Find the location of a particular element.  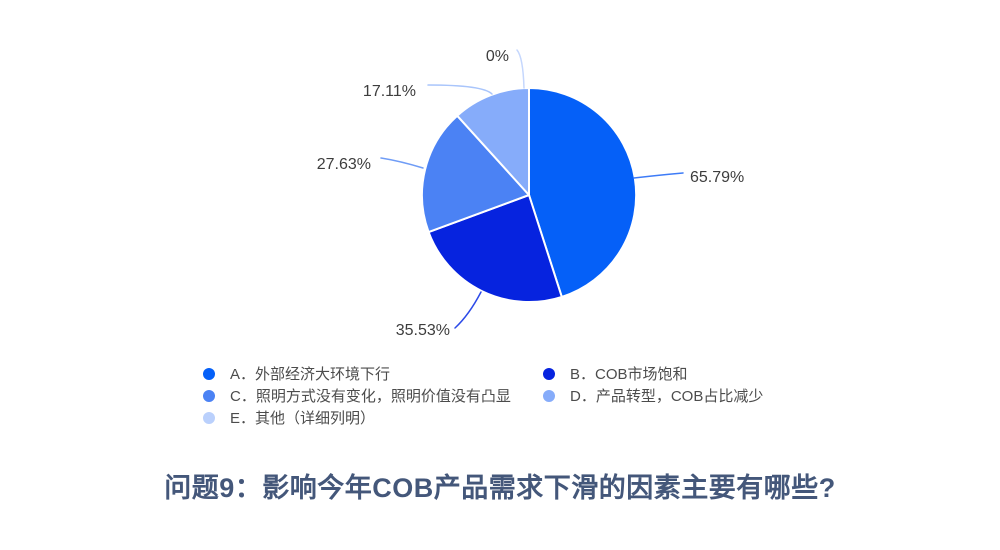

pie-slice-B is located at coordinates (495, 249).